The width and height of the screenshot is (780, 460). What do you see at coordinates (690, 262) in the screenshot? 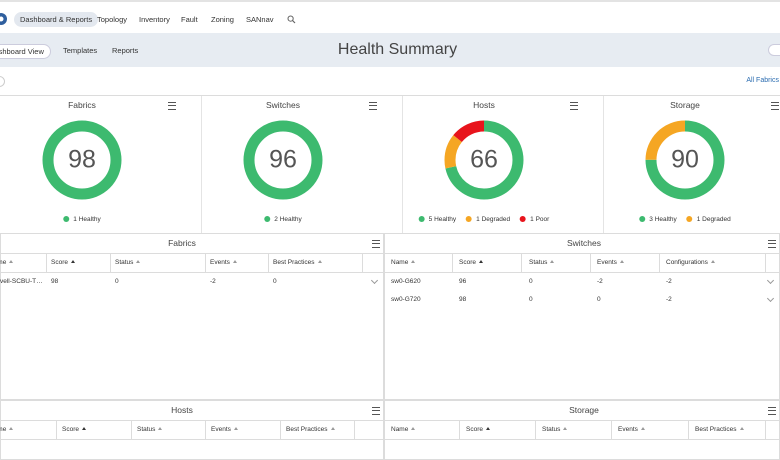
I see `column-header: Configurations` at bounding box center [690, 262].